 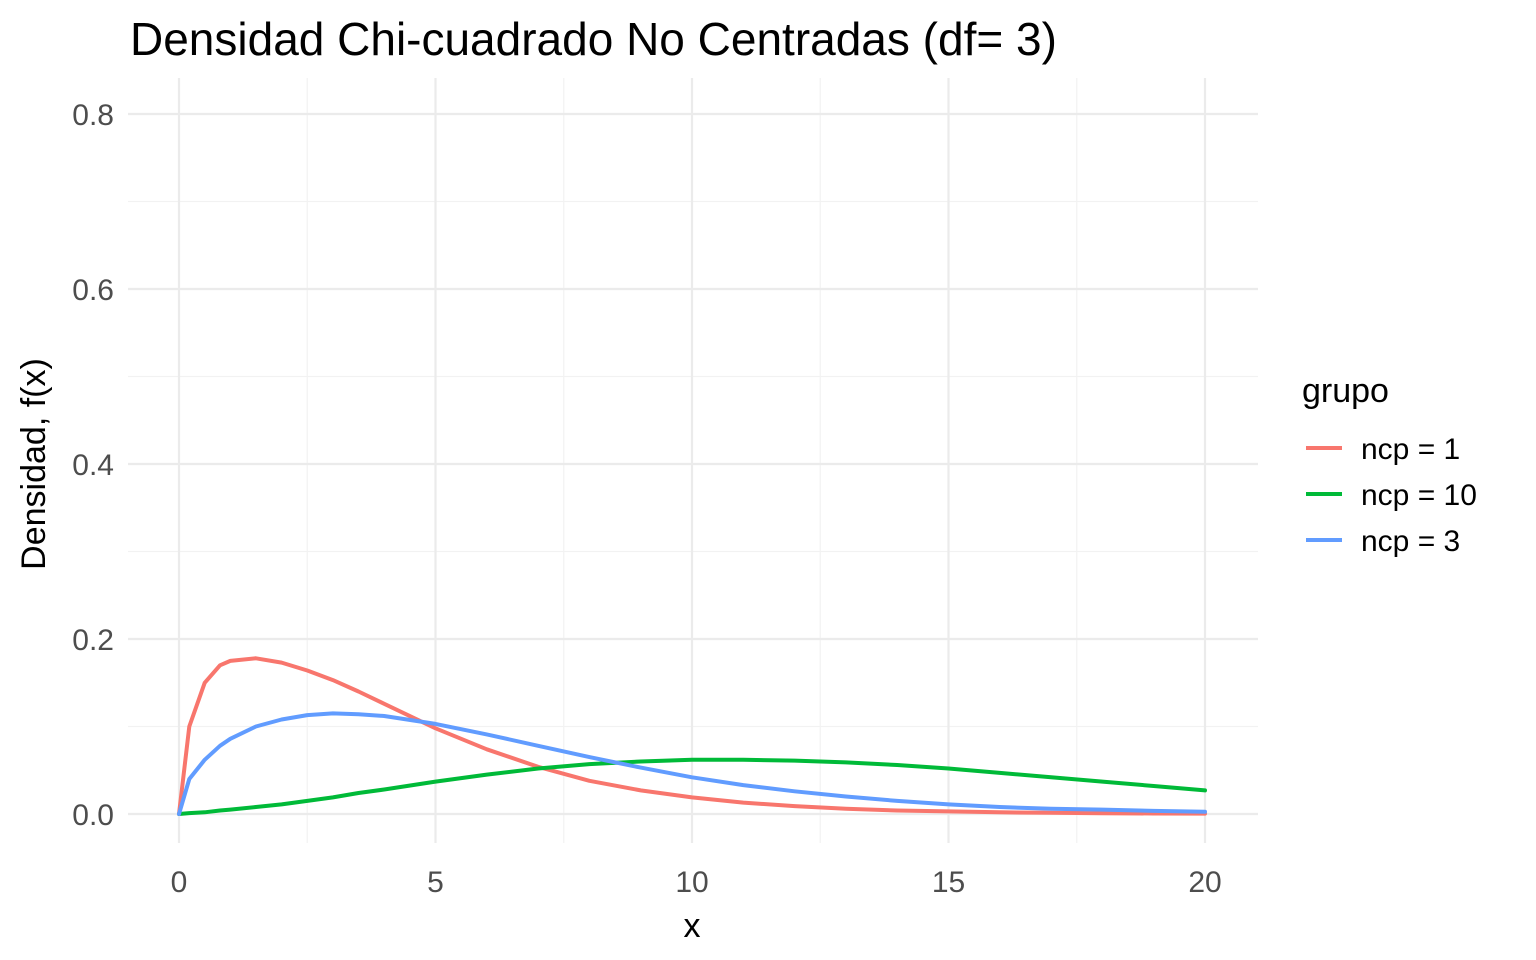 What do you see at coordinates (948, 882) in the screenshot?
I see `x-tick-label: 15` at bounding box center [948, 882].